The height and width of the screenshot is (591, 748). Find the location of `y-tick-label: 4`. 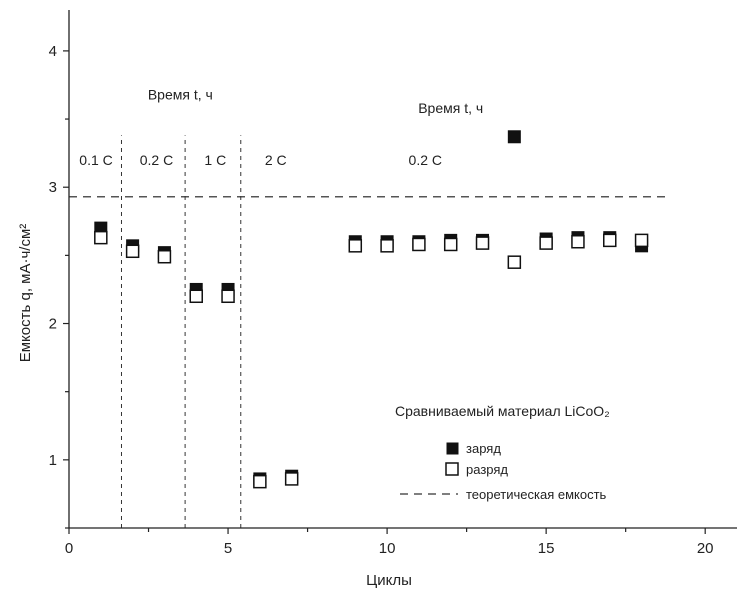

y-tick-label: 4 is located at coordinates (53, 51).